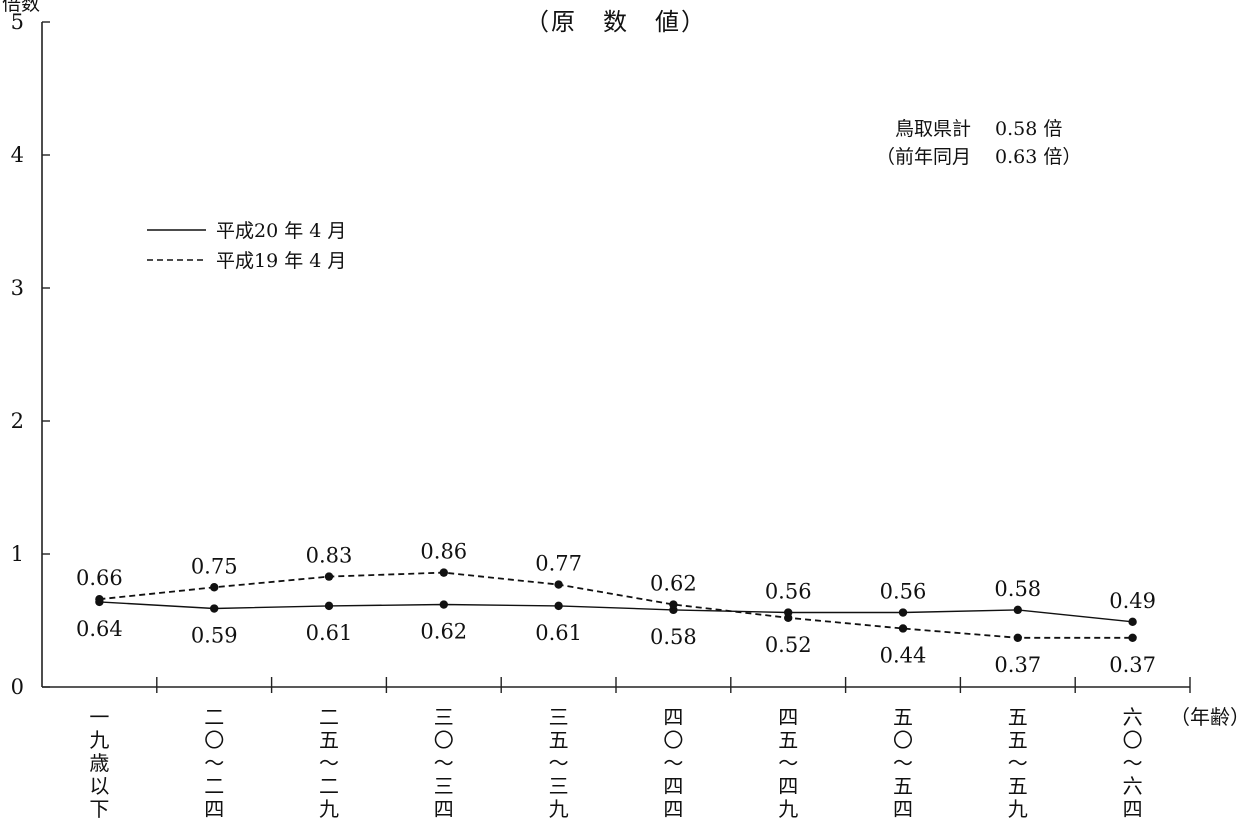 The height and width of the screenshot is (824, 1249). What do you see at coordinates (903, 763) in the screenshot?
I see `x-category-label: 五〇～五四` at bounding box center [903, 763].